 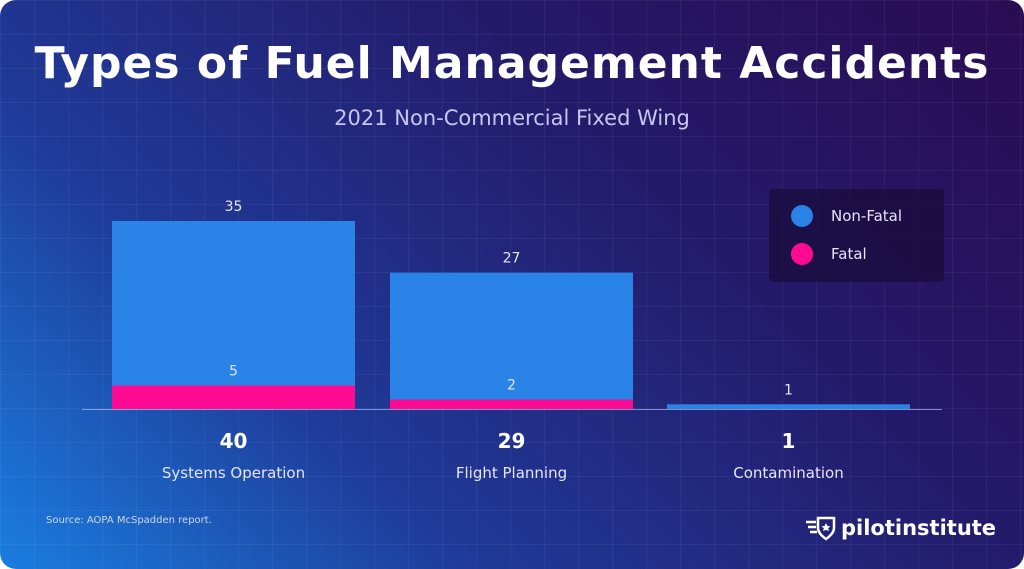 What do you see at coordinates (849, 254) in the screenshot?
I see `legend-label: Fatal` at bounding box center [849, 254].